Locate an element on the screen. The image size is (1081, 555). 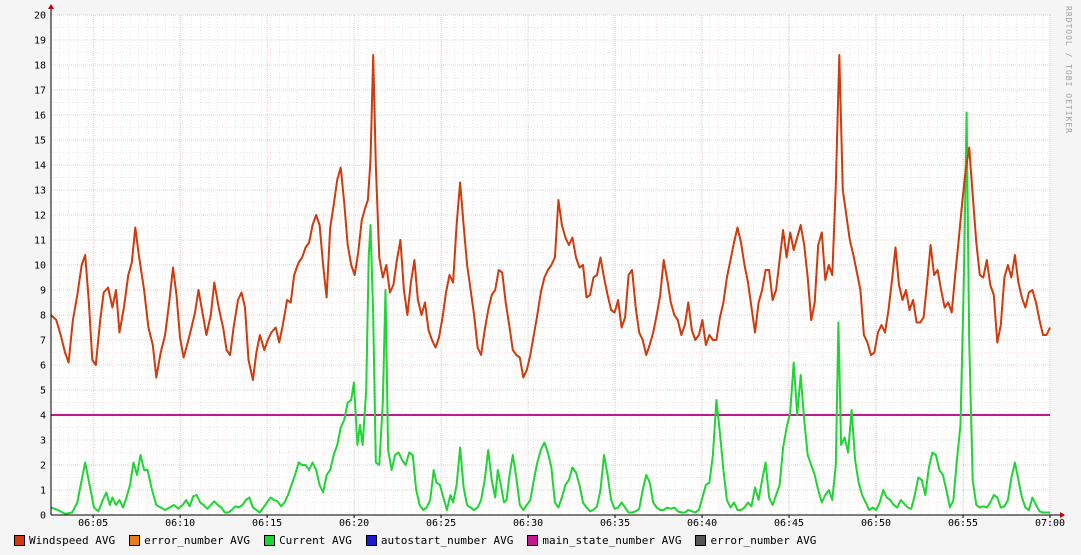
y-tick-label: 18 is located at coordinates (40, 66).